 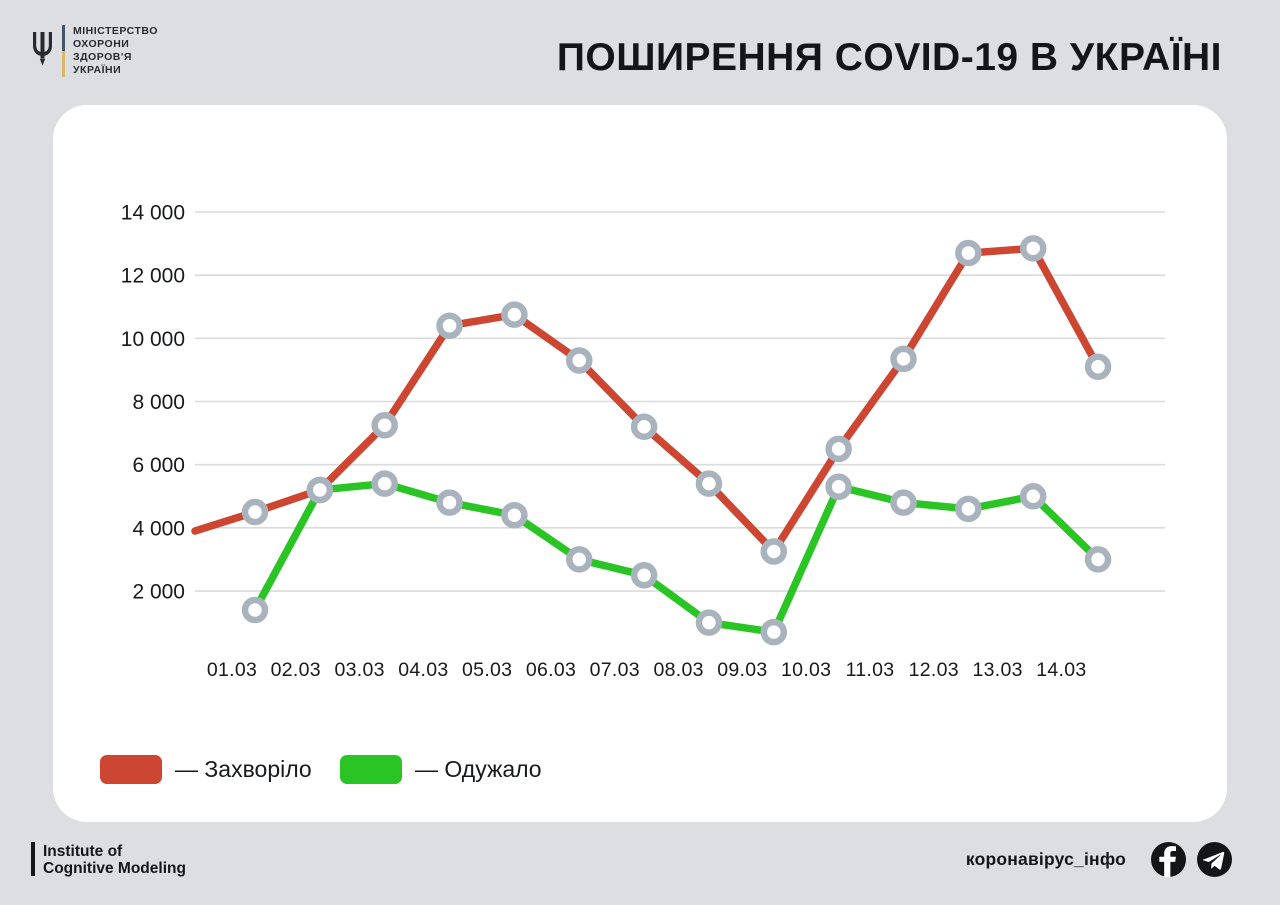 I want to click on flag-bar, so click(x=63, y=51).